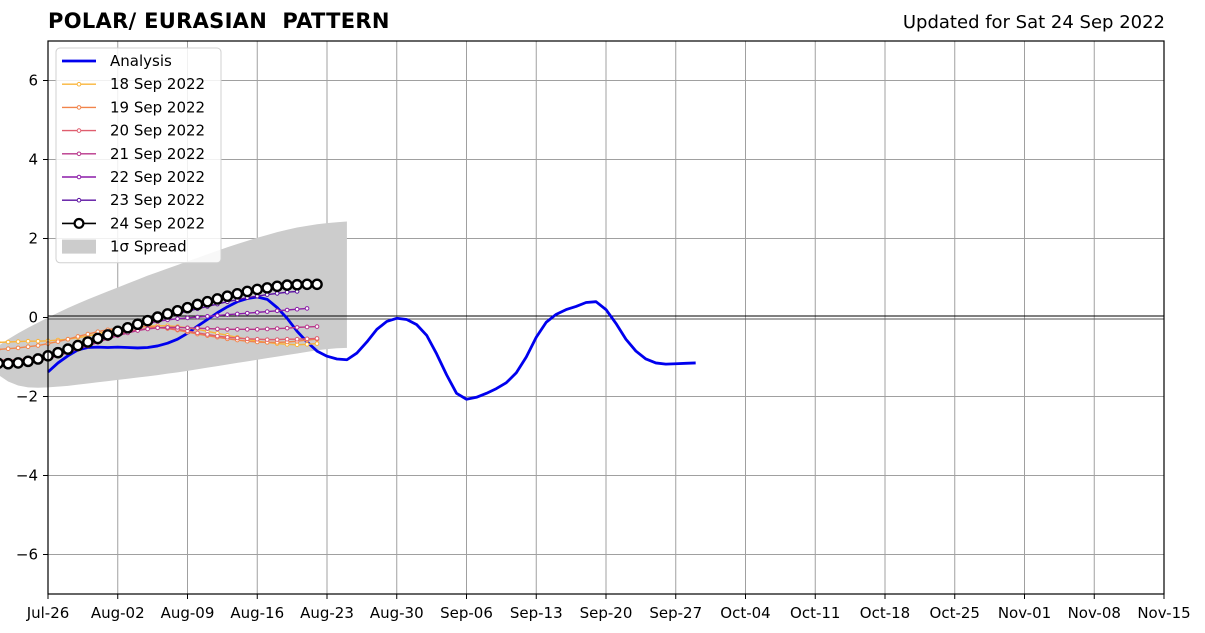 This screenshot has width=1205, height=633. I want to click on x-tick-label: Sep-27, so click(675, 613).